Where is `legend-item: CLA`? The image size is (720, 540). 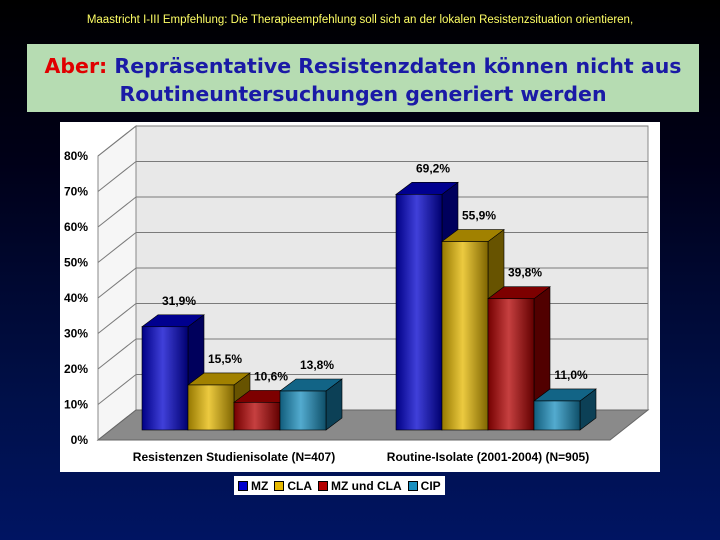
legend-item: CLA is located at coordinates (293, 486).